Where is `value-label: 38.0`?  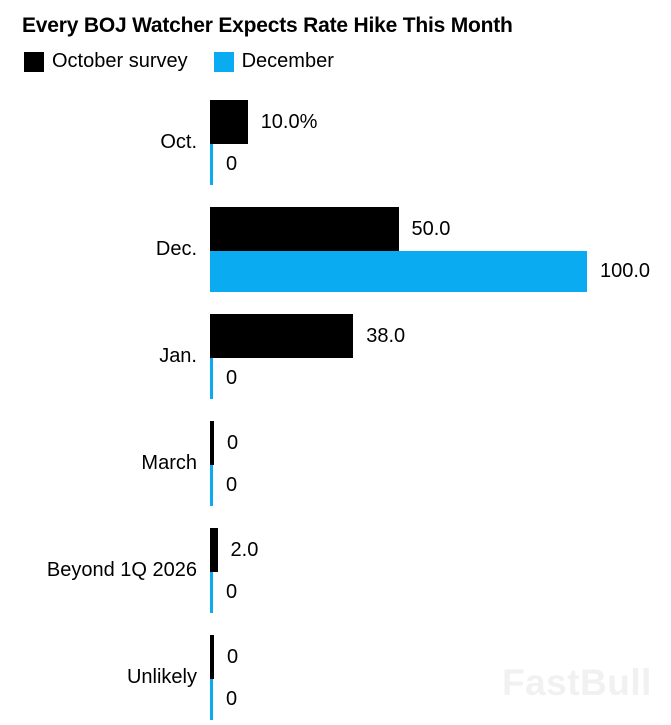
value-label: 38.0 is located at coordinates (386, 335).